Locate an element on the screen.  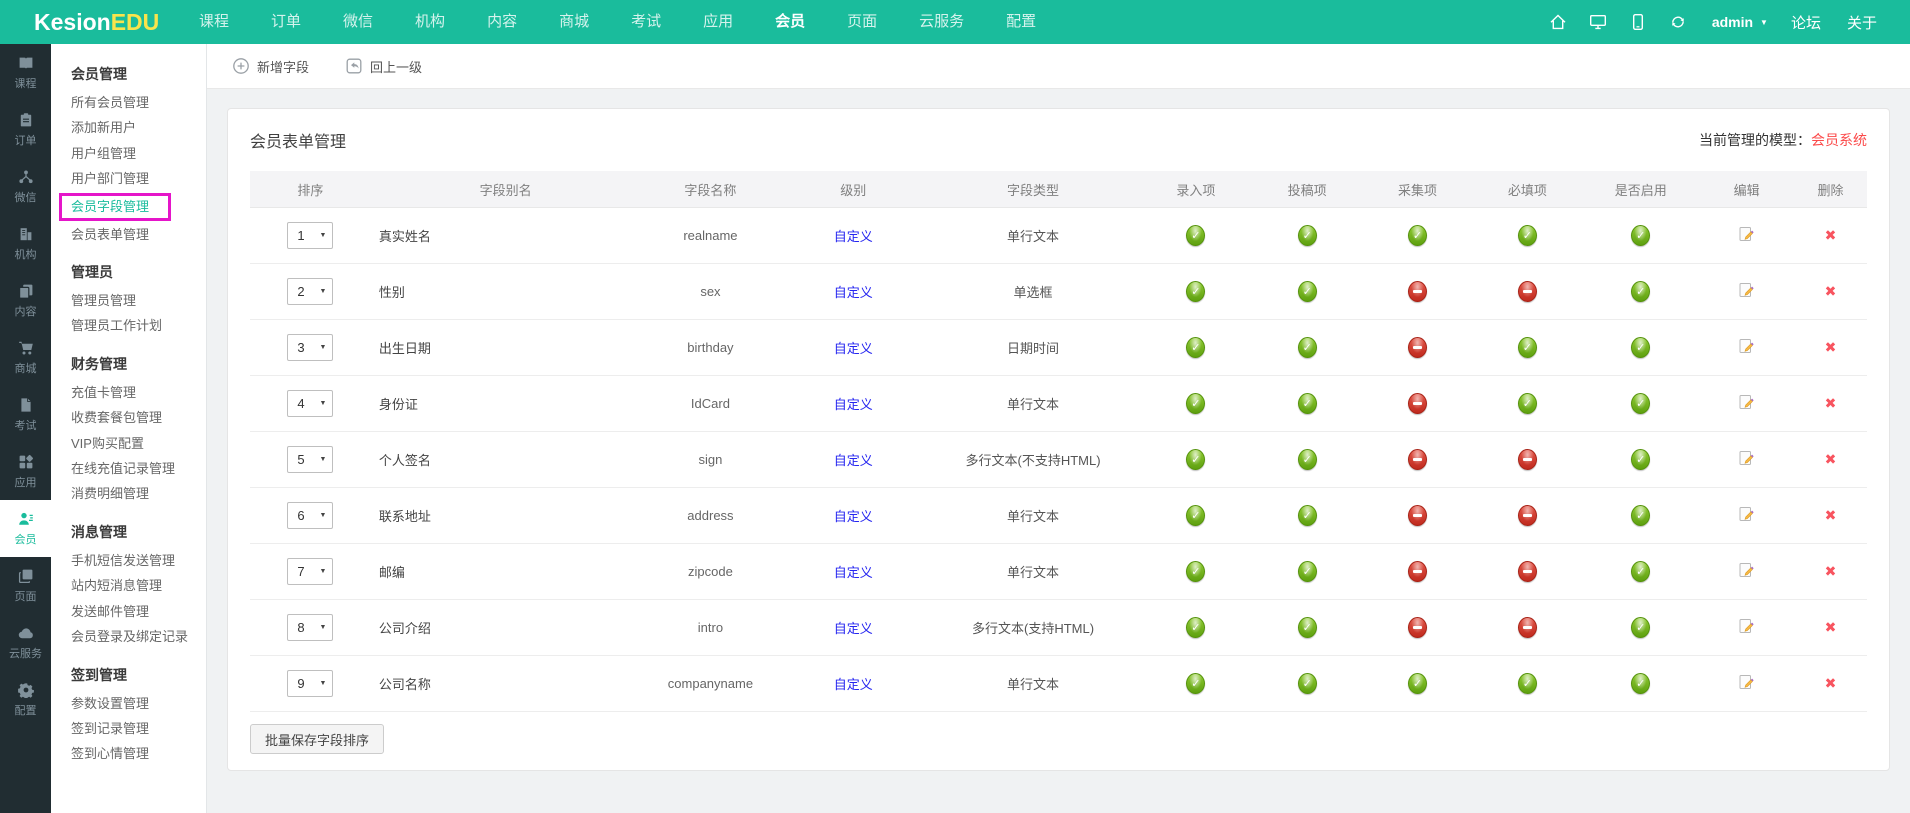
about-link: 关于 is located at coordinates (1861, 23).